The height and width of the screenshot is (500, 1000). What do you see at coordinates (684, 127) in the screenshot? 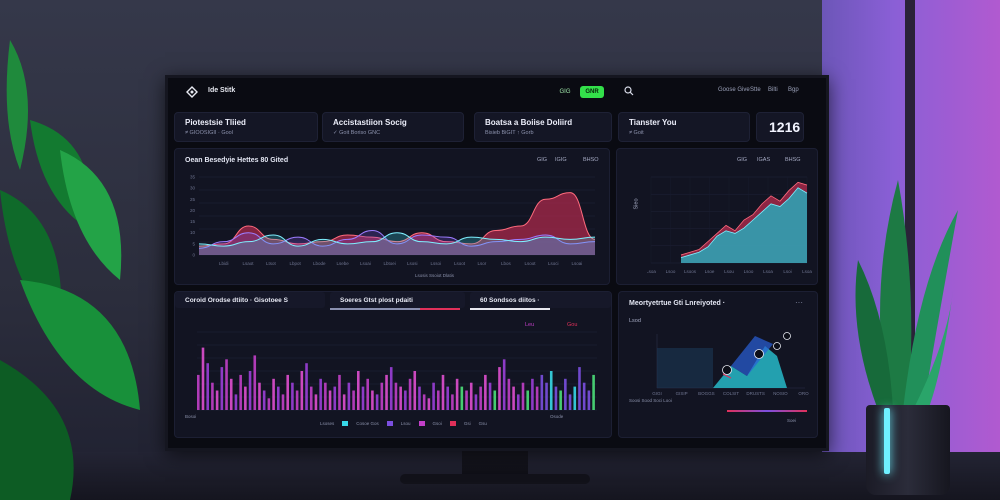
I see `stat-card-4: Tianster You ≠ Goit` at bounding box center [684, 127].